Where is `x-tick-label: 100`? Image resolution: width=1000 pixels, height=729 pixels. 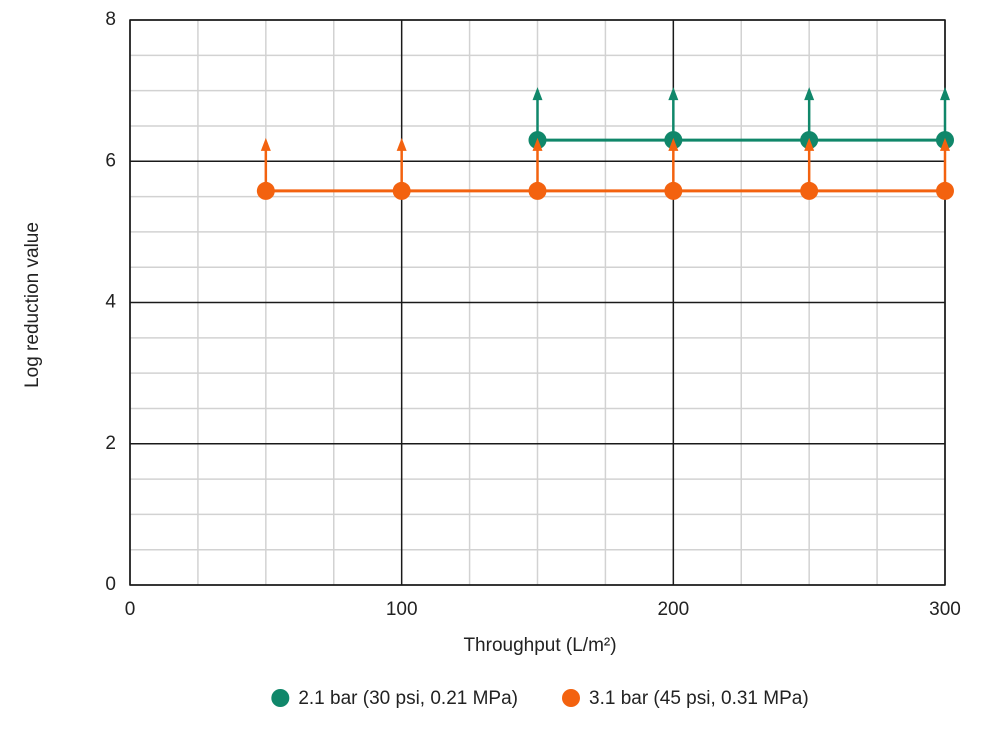
x-tick-label: 100 is located at coordinates (402, 609).